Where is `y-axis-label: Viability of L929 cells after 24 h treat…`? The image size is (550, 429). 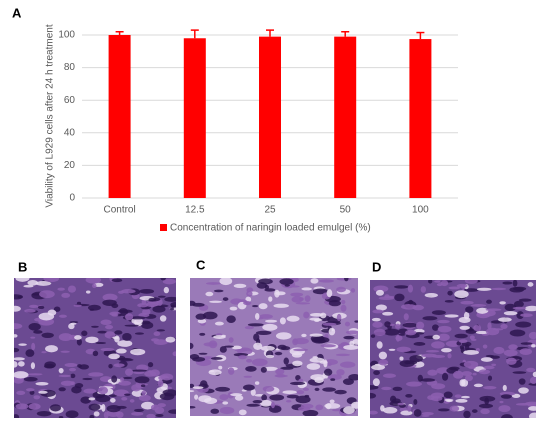
y-axis-label: Viability of L929 cells after 24 h treat… is located at coordinates (50, 115).